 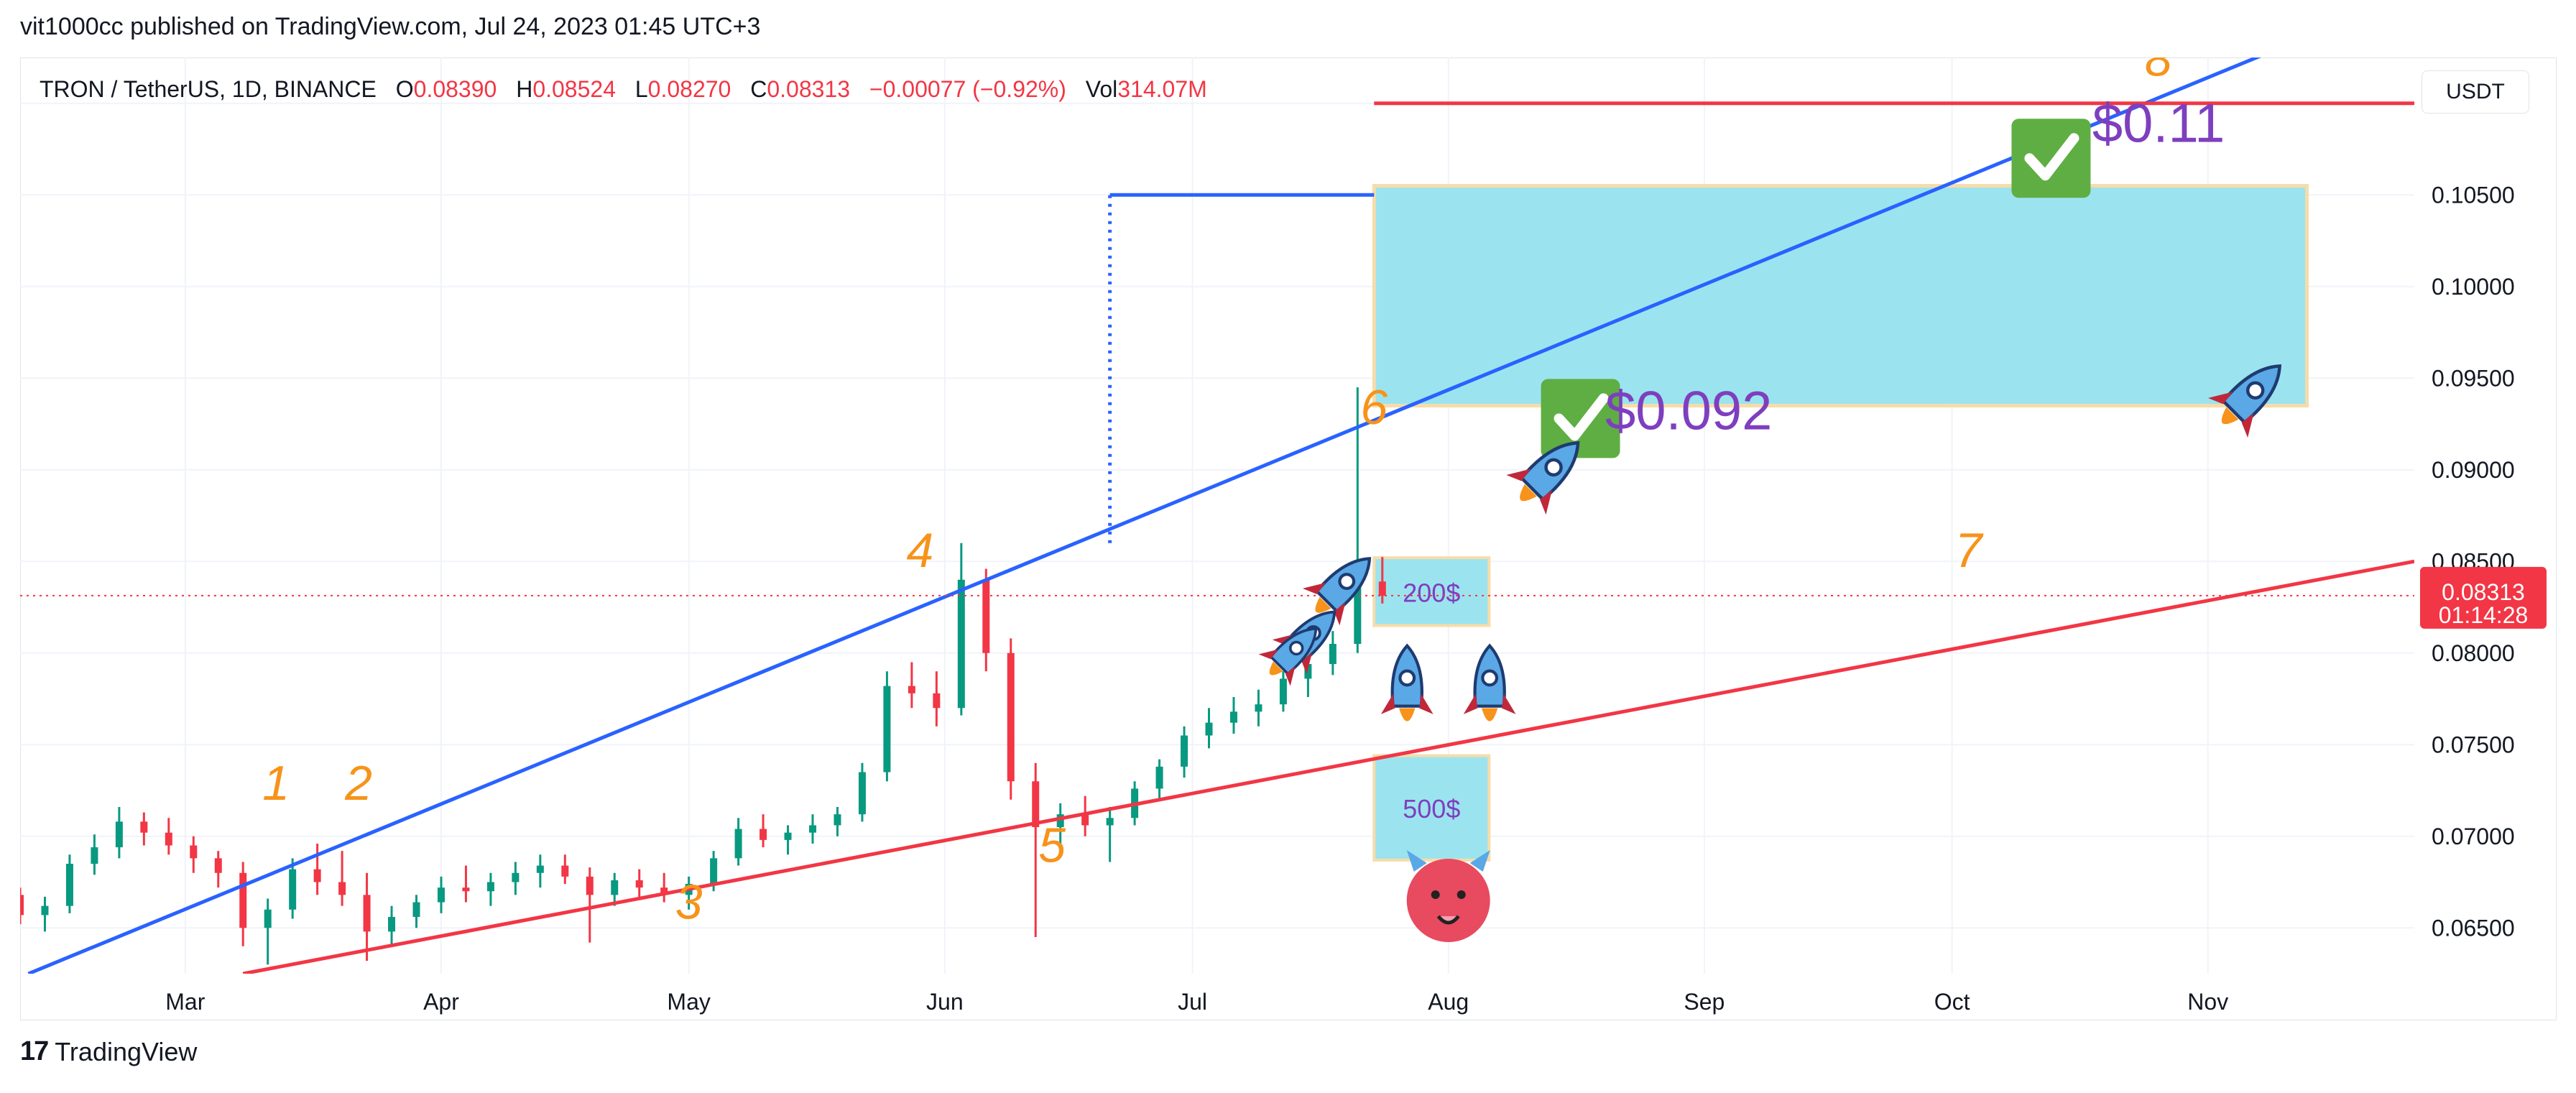 What do you see at coordinates (1431, 809) in the screenshot?
I see `entry-zone-label: 500$` at bounding box center [1431, 809].